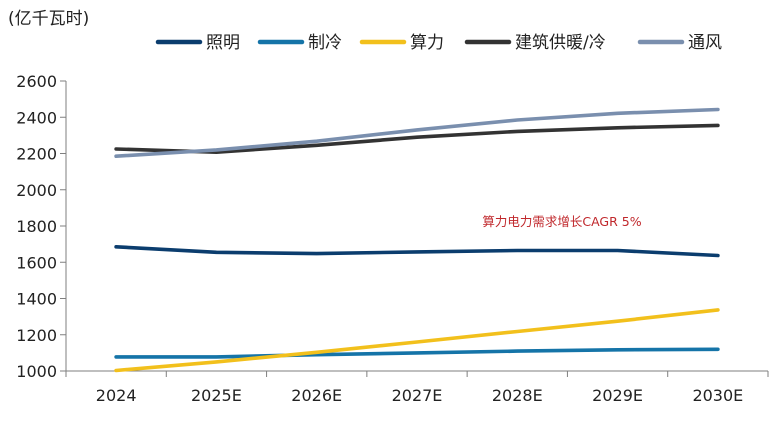 Image resolution: width=783 pixels, height=425 pixels. I want to click on cagr-annotation: 算力电力需求增长CAGR 5%, so click(561, 221).